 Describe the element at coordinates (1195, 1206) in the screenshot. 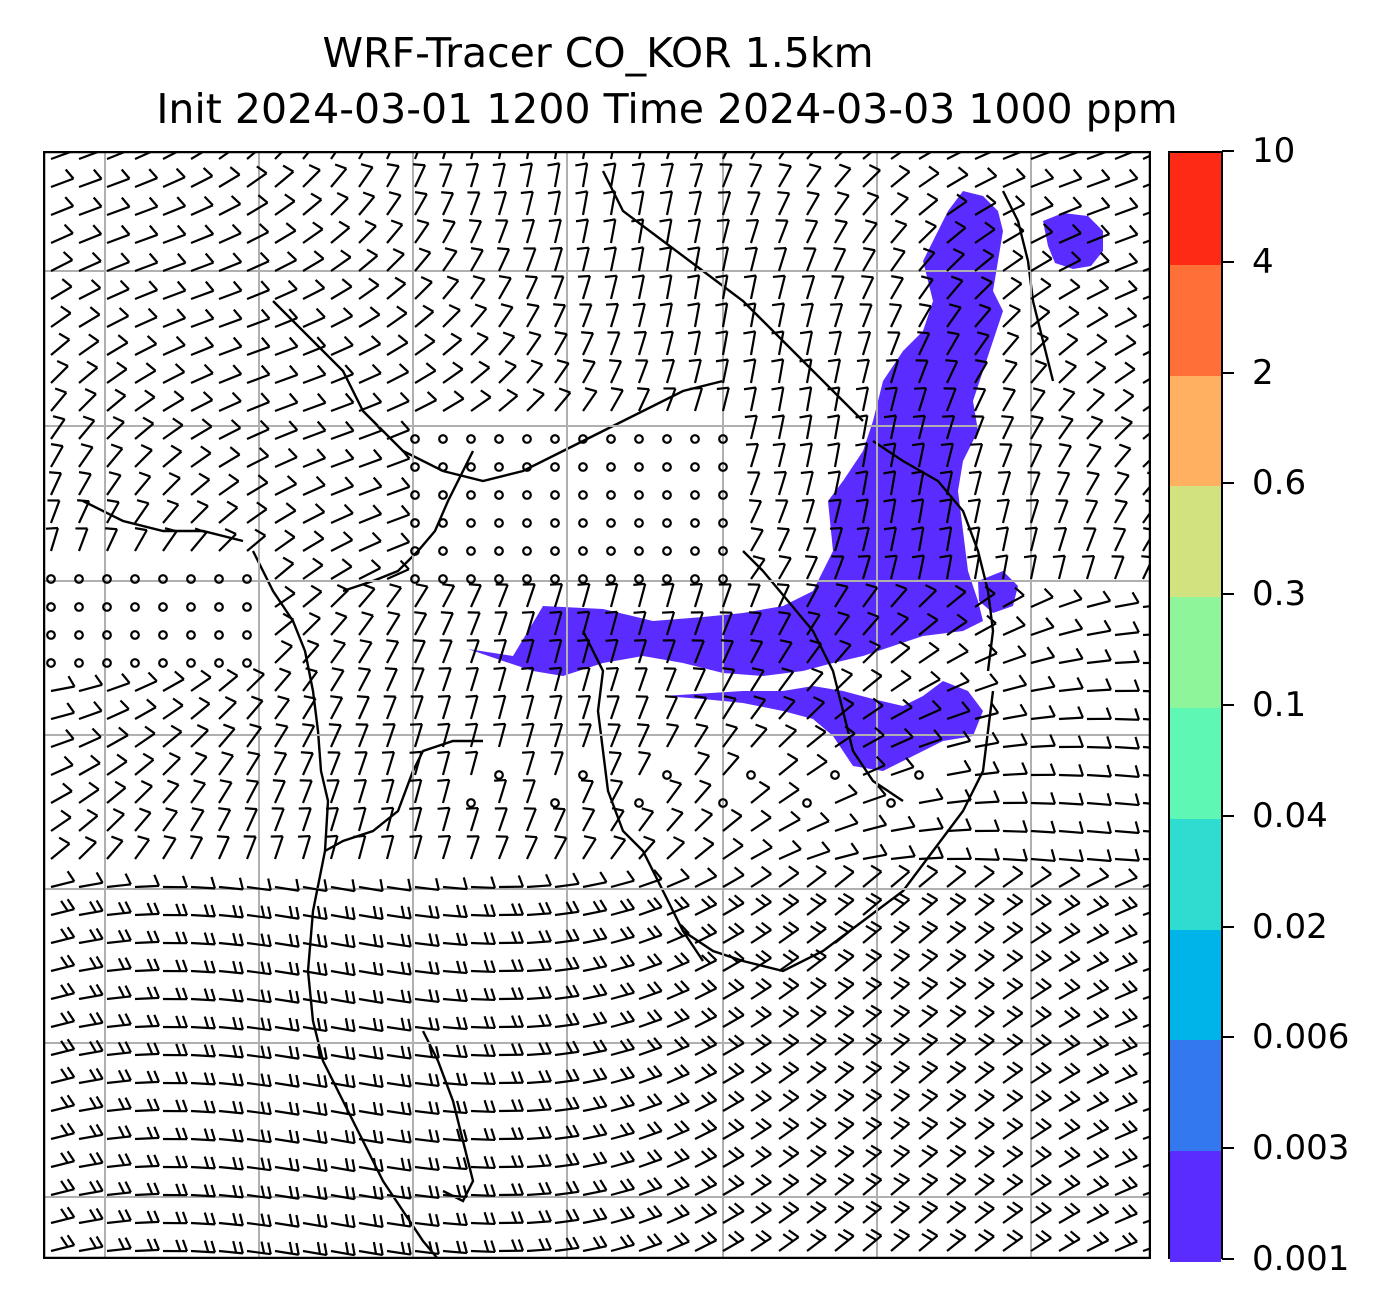

I see `colorbar-segment` at that location.